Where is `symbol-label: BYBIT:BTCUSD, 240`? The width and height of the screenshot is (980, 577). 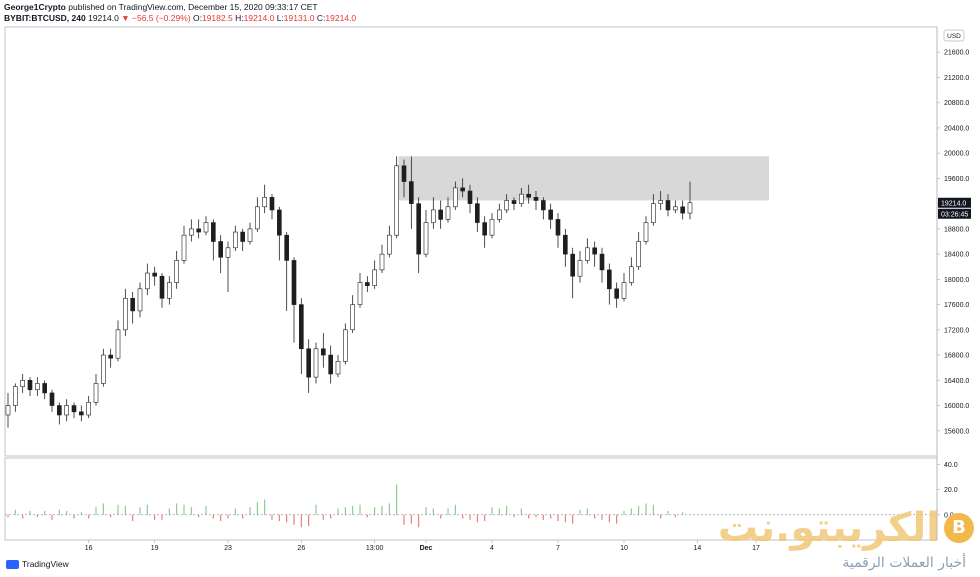
symbol-label: BYBIT:BTCUSD, 240 is located at coordinates (45, 18).